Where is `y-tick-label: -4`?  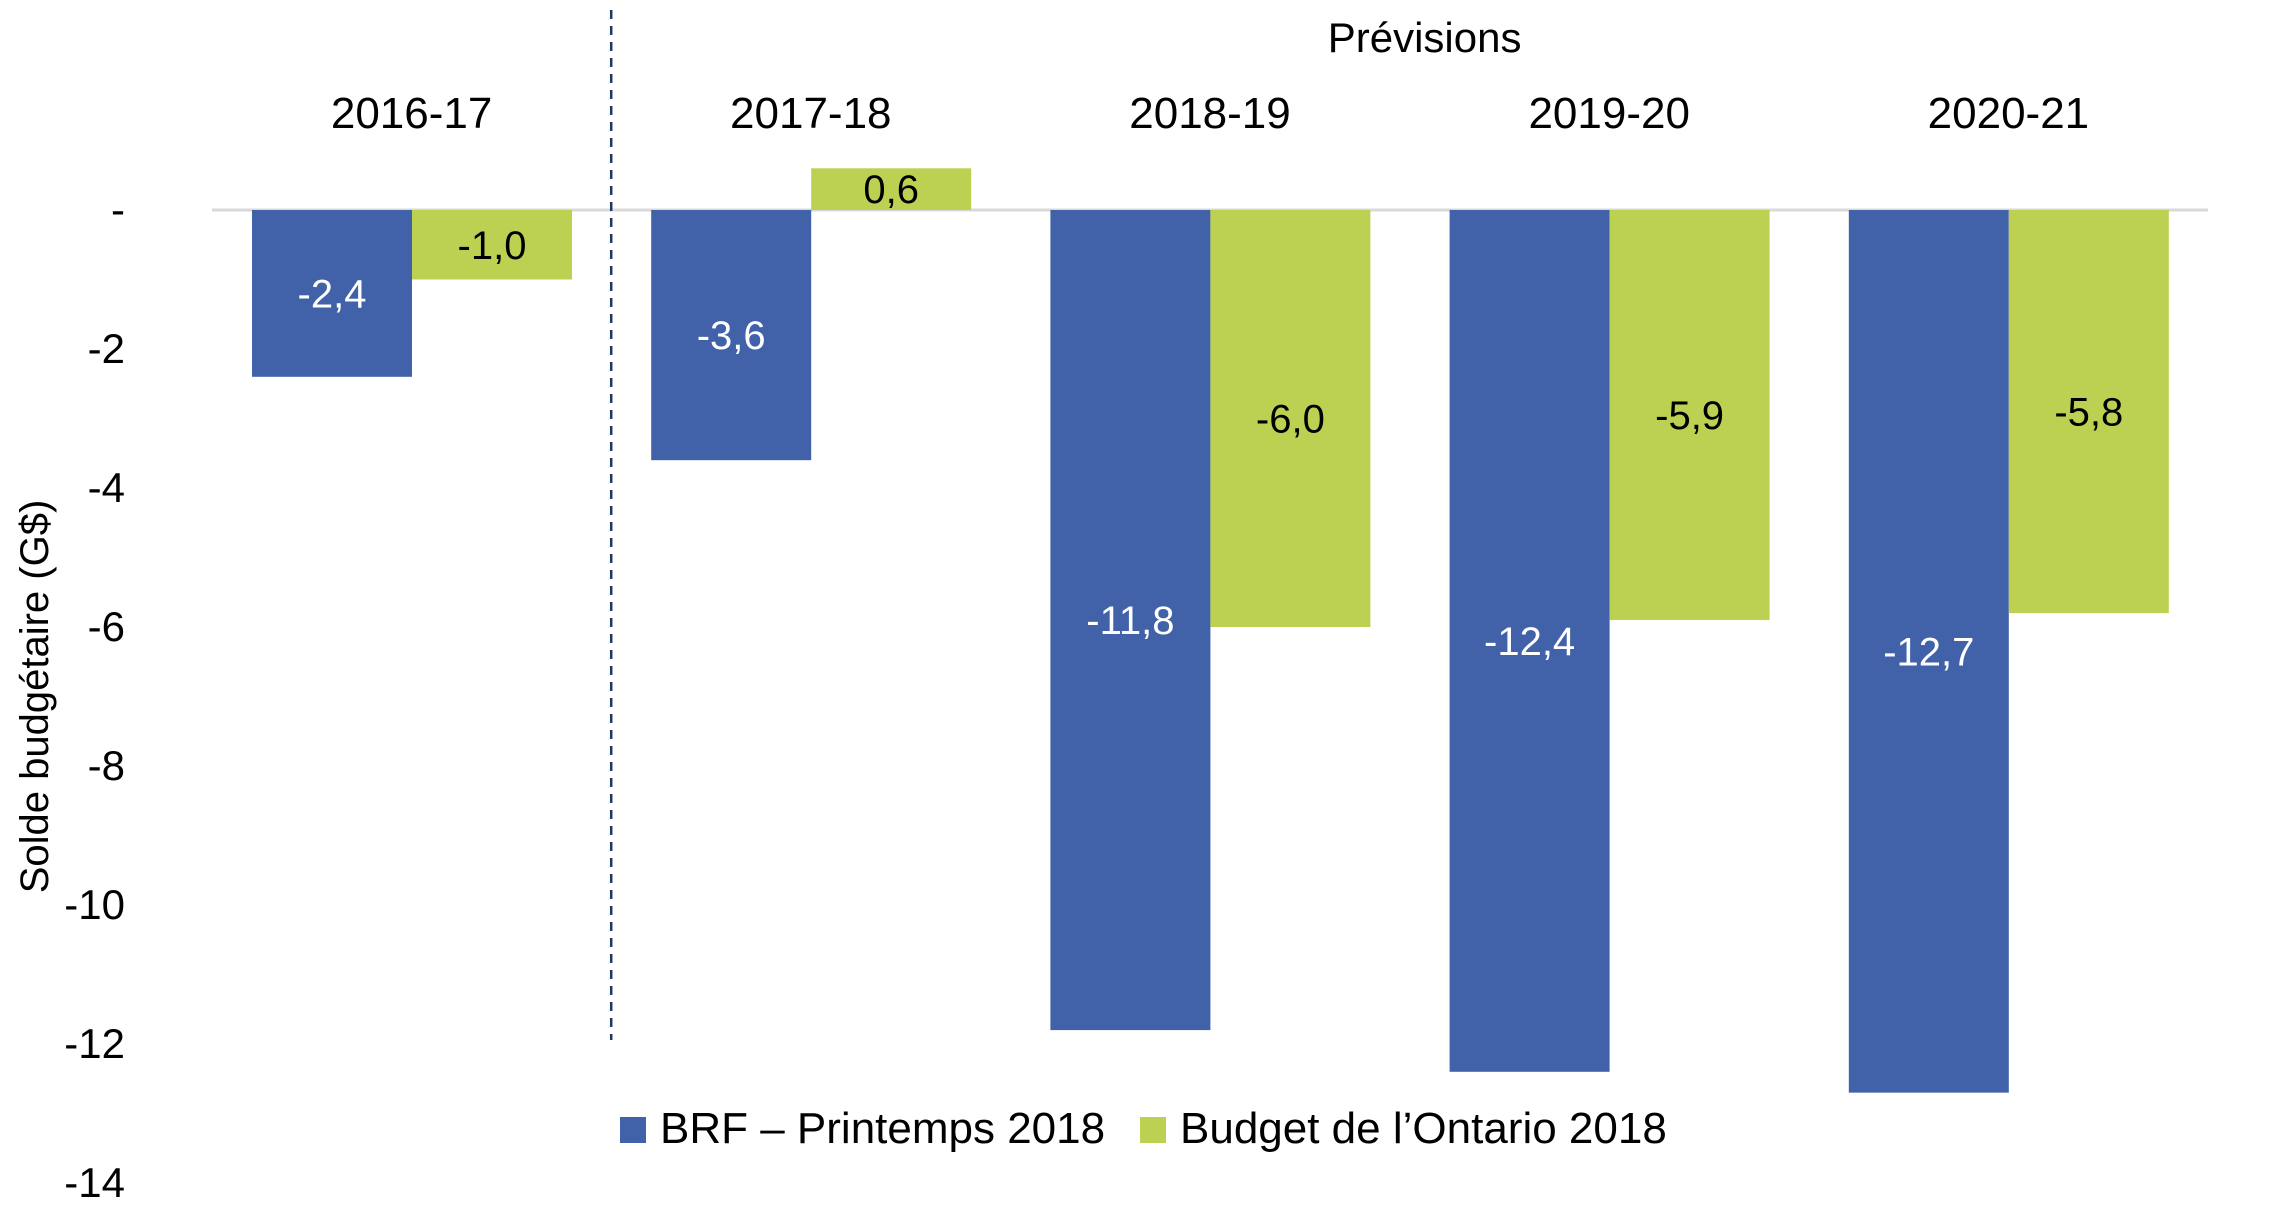 y-tick-label: -4 is located at coordinates (106, 487).